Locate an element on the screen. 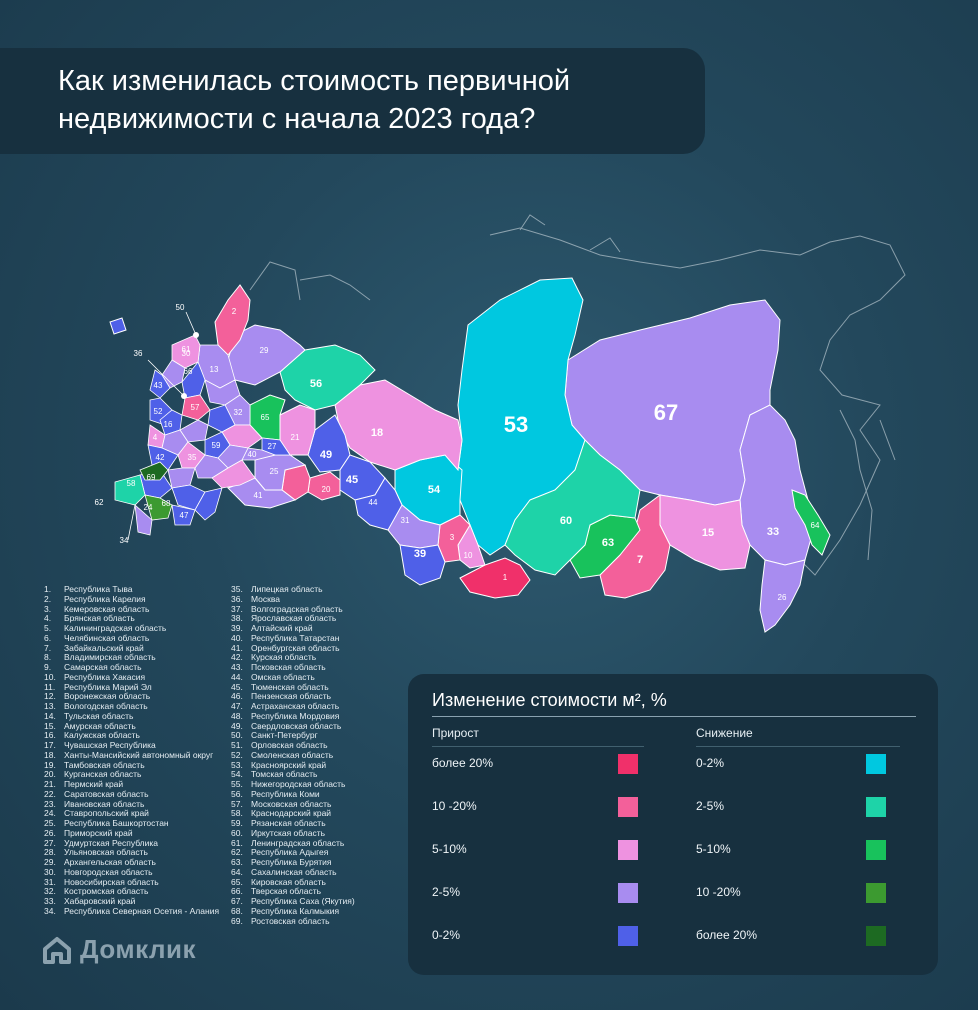 The height and width of the screenshot is (1010, 978). region-number: 39. is located at coordinates (237, 628).